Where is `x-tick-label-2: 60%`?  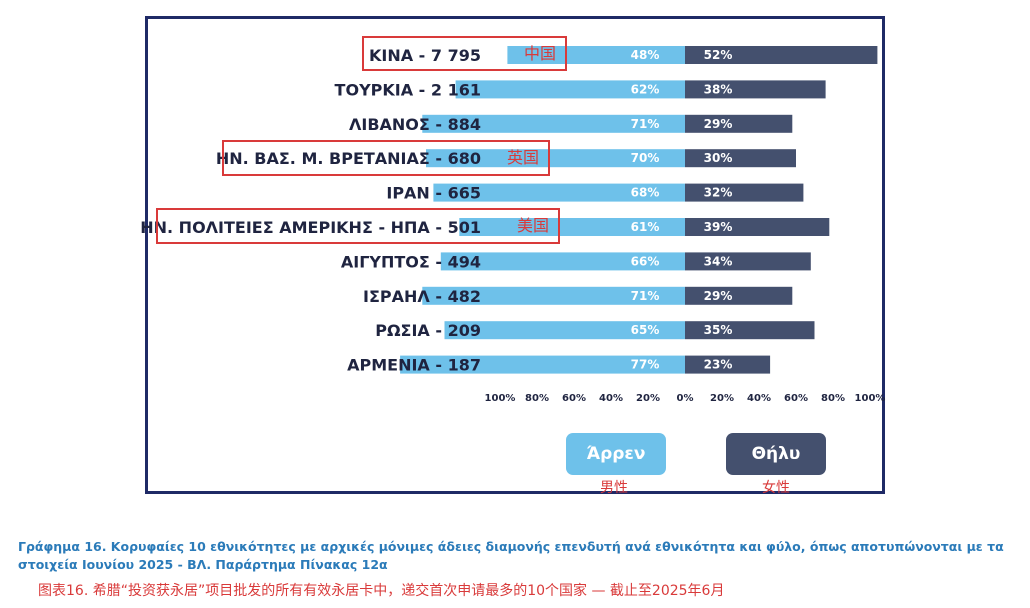
x-tick-label-2: 60% is located at coordinates (574, 398).